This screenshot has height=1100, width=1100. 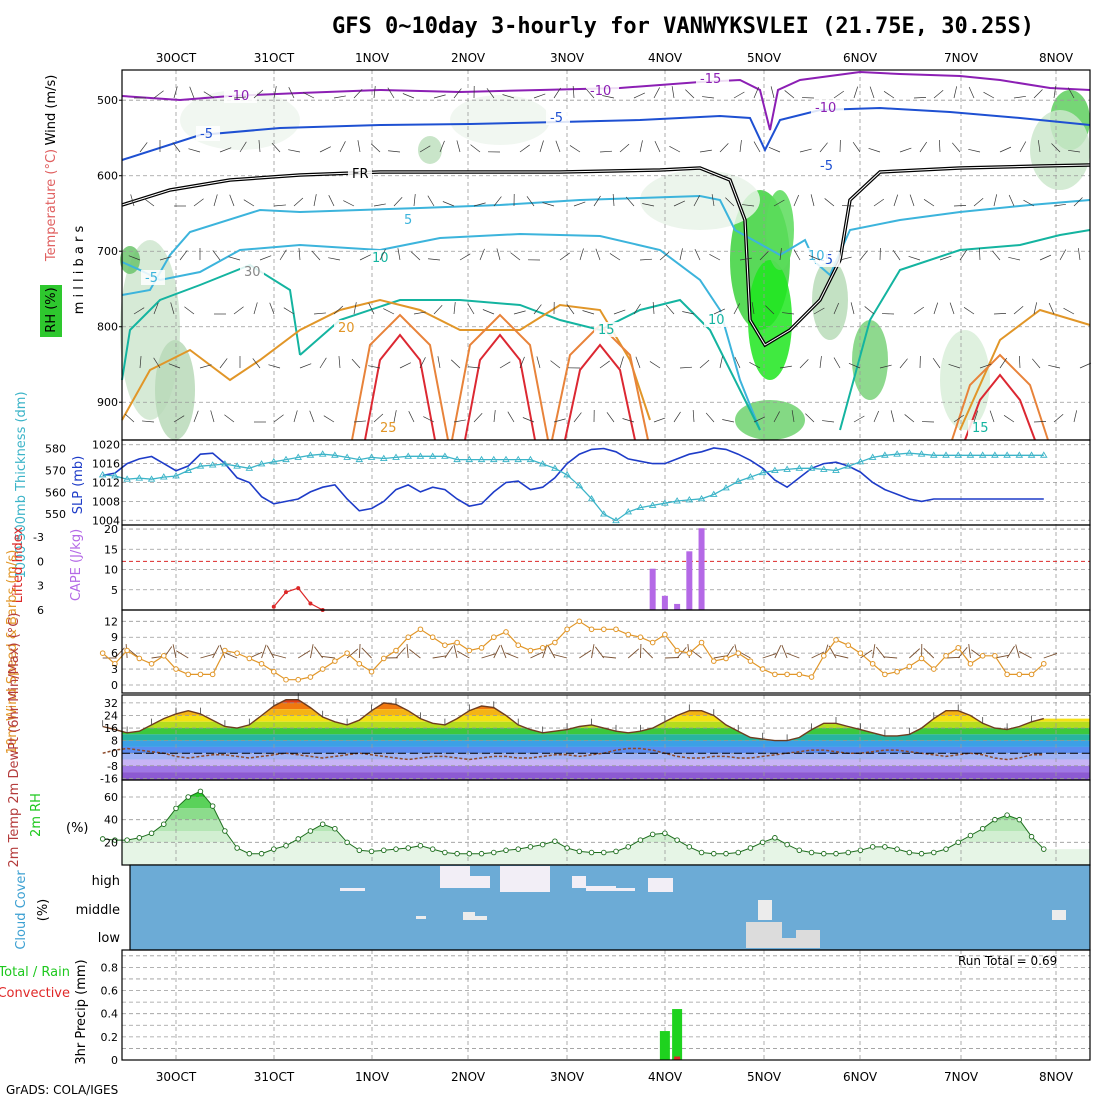 I want to click on date-tick-label: 31OCT, so click(x=274, y=1077).